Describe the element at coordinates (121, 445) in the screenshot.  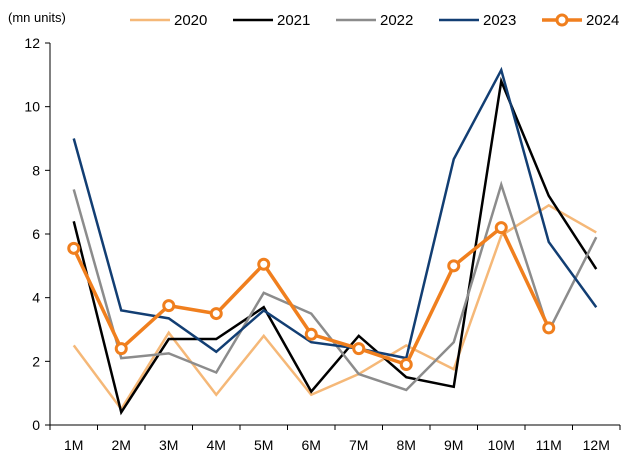
I see `x-tick-label: 2M` at that location.